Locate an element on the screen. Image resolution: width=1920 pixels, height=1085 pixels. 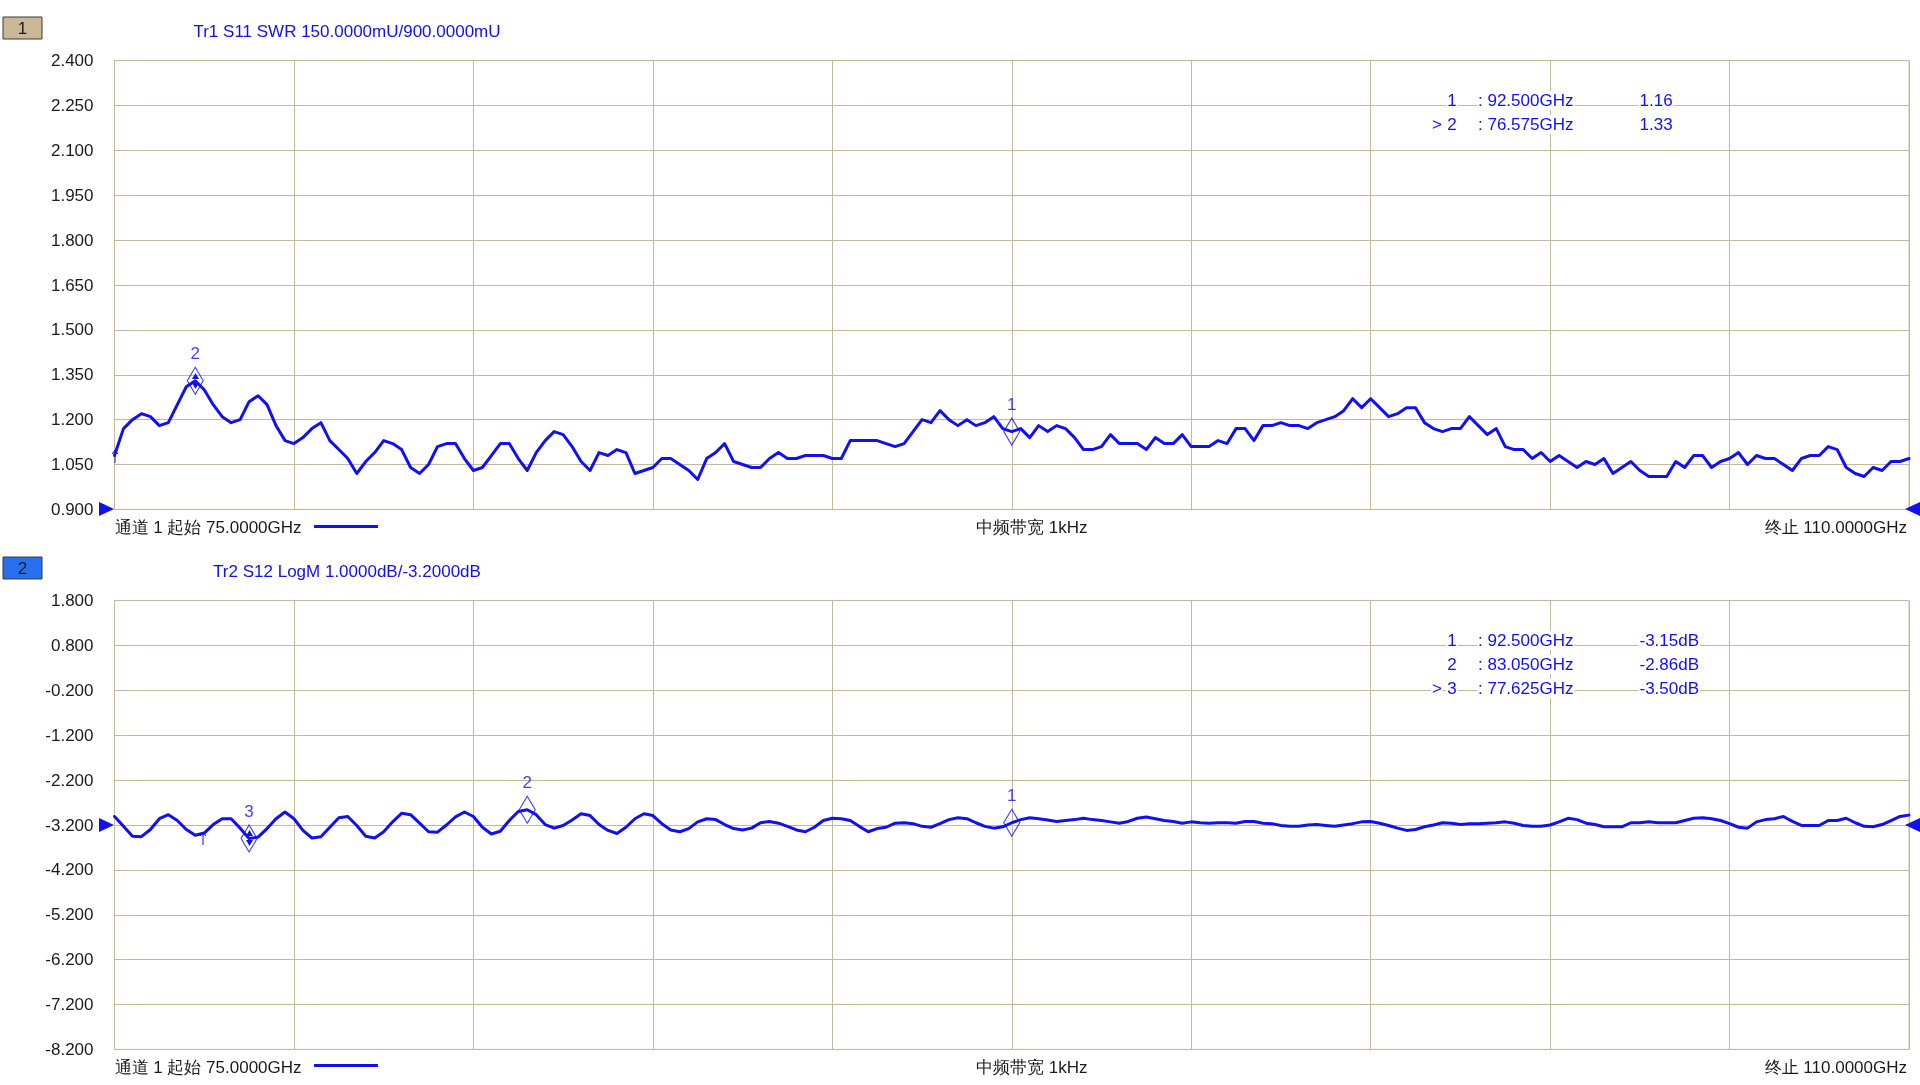
y-tick-label: 0.800 is located at coordinates (72, 645).